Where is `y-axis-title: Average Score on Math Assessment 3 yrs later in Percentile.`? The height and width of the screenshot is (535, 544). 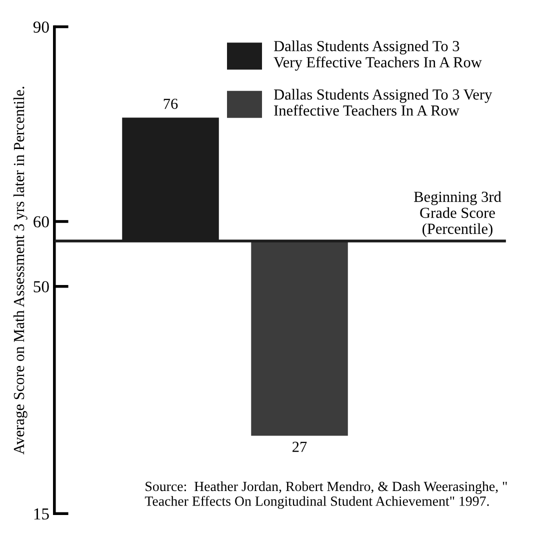
y-axis-title: Average Score on Math Assessment 3 yrs later in Percentile. is located at coordinates (20, 270).